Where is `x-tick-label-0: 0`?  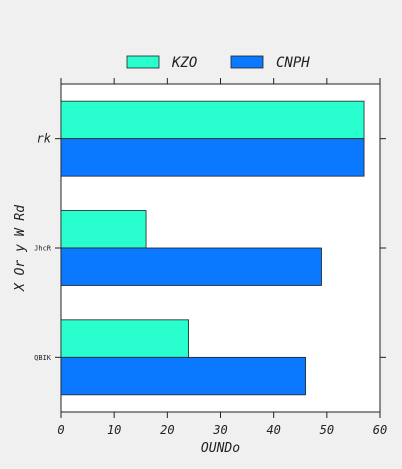
x-tick-label-0: 0 is located at coordinates (60, 430).